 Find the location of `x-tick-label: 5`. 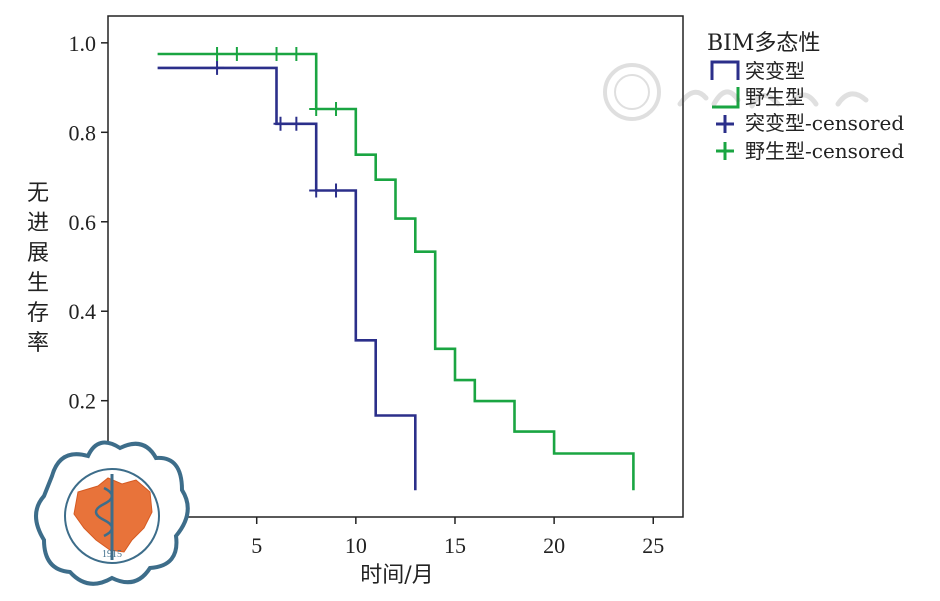

x-tick-label: 5 is located at coordinates (256, 545).